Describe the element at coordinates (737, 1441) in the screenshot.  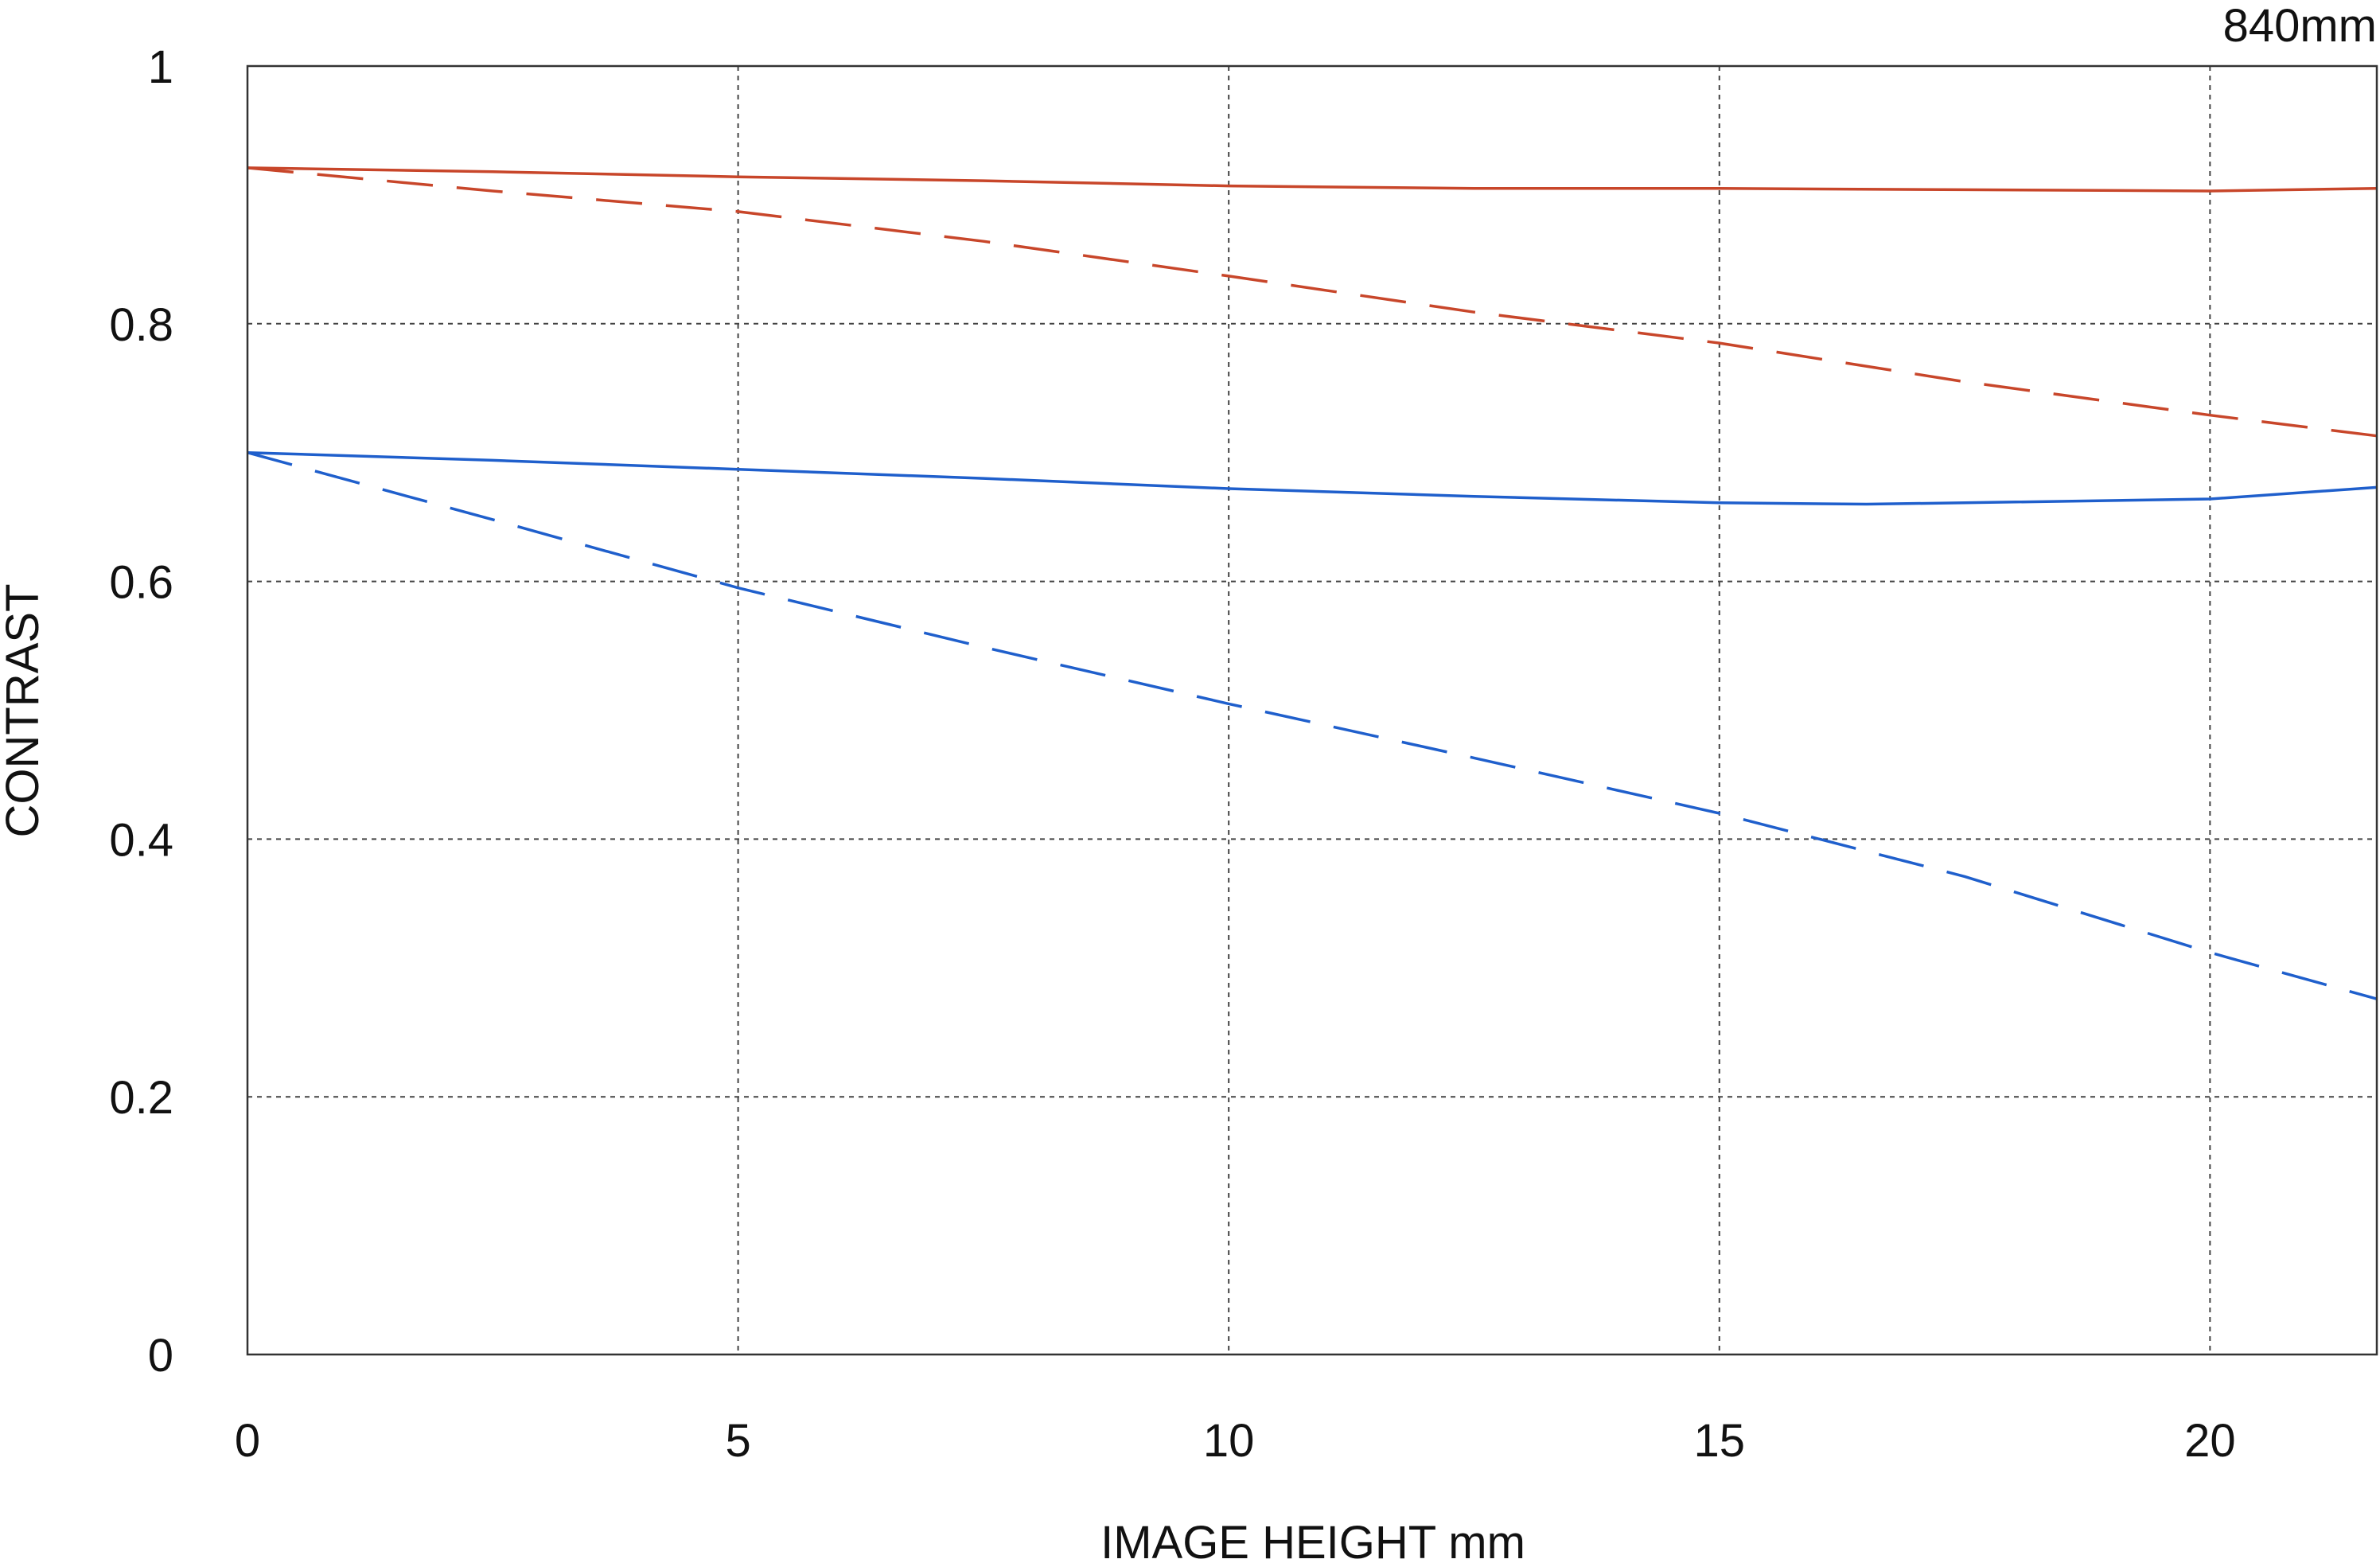
I see `x-tick-label: 5` at that location.